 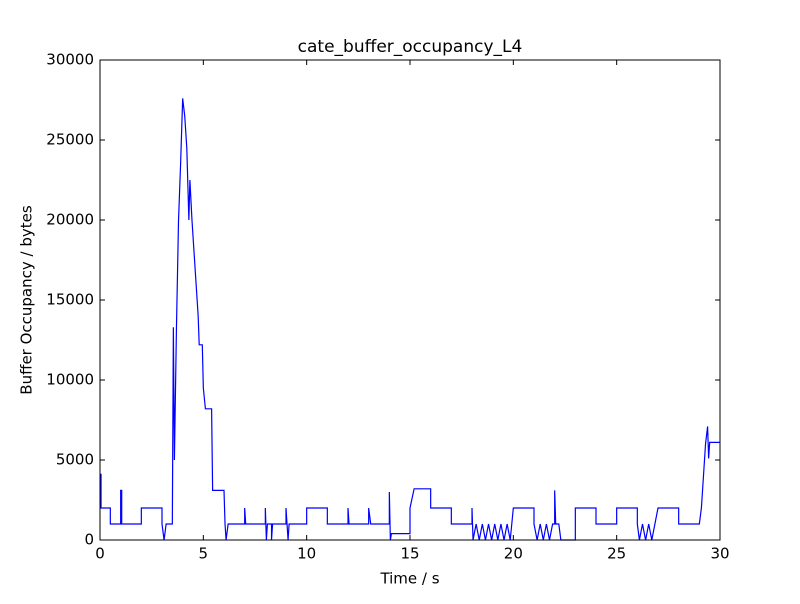 I want to click on x-tick-label: 5, so click(x=204, y=554).